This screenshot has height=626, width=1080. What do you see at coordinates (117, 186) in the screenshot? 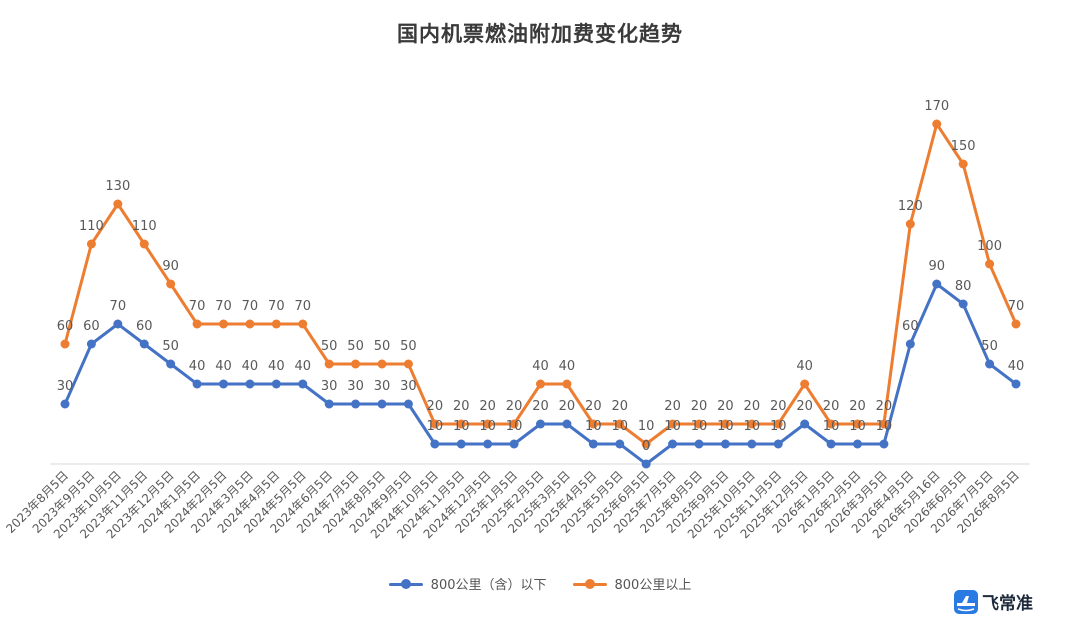
I see `series-2-data-label: 130` at bounding box center [117, 186].